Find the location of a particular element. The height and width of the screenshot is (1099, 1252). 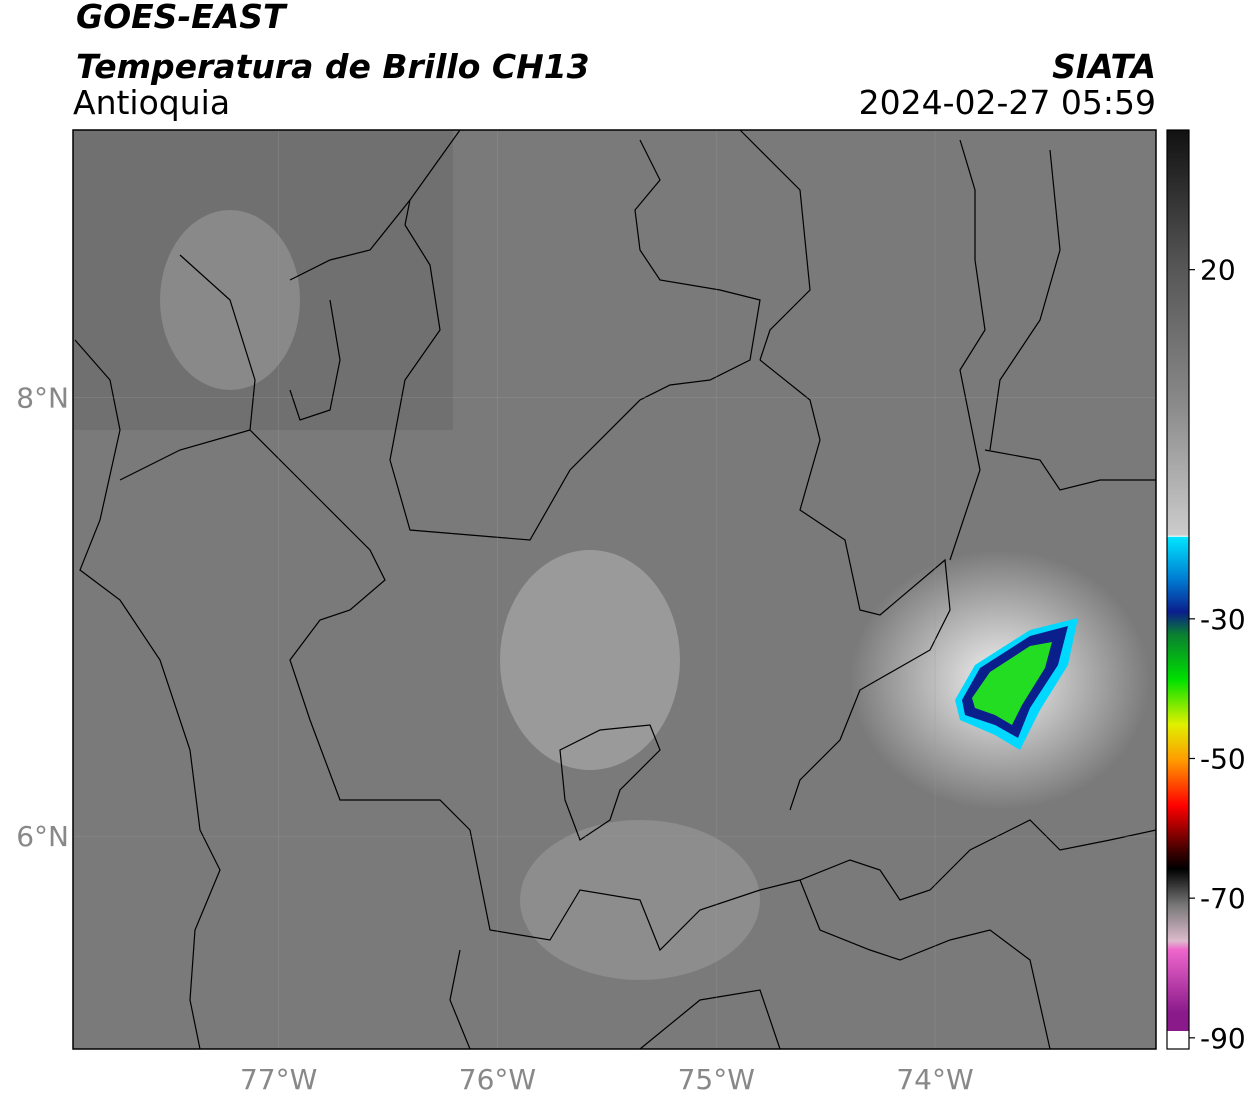

timestamp: 2024-02-27 05:59 is located at coordinates (1007, 102).